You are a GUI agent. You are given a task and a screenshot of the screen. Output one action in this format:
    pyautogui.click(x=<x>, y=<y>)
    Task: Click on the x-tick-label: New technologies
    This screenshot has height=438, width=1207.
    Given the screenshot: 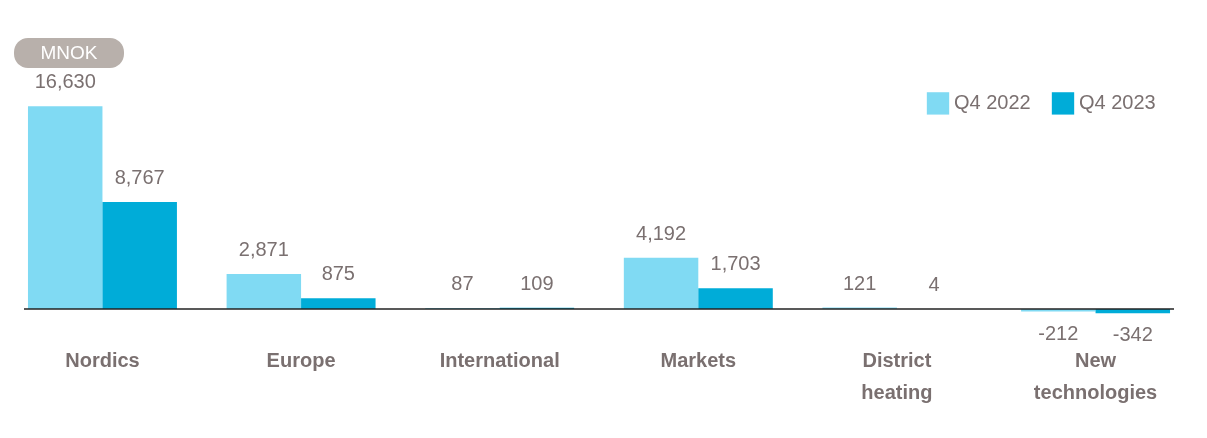 What is the action you would take?
    pyautogui.click(x=1095, y=375)
    